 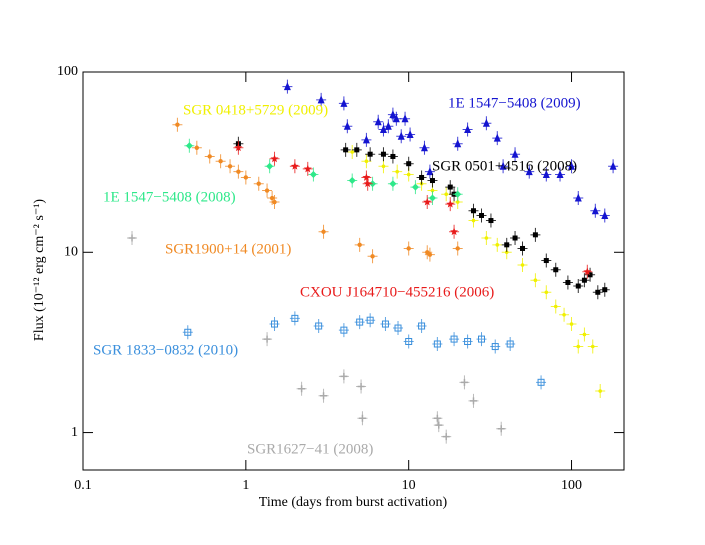 What do you see at coordinates (74, 432) in the screenshot?
I see `y-tick-label: 1` at bounding box center [74, 432].